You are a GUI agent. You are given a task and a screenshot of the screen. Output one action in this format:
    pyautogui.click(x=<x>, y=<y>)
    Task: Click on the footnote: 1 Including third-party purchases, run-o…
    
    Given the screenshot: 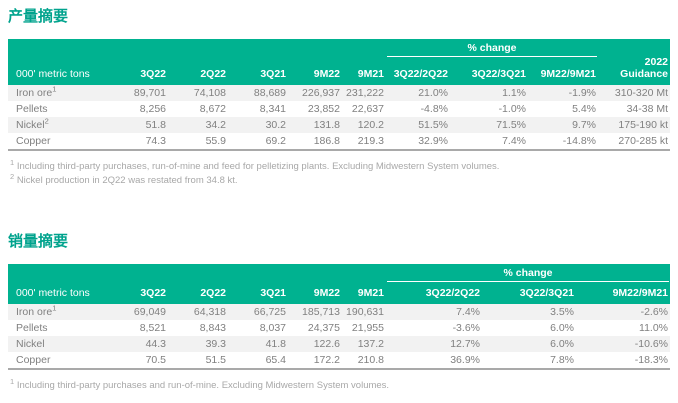 What is the action you would take?
    pyautogui.click(x=340, y=165)
    